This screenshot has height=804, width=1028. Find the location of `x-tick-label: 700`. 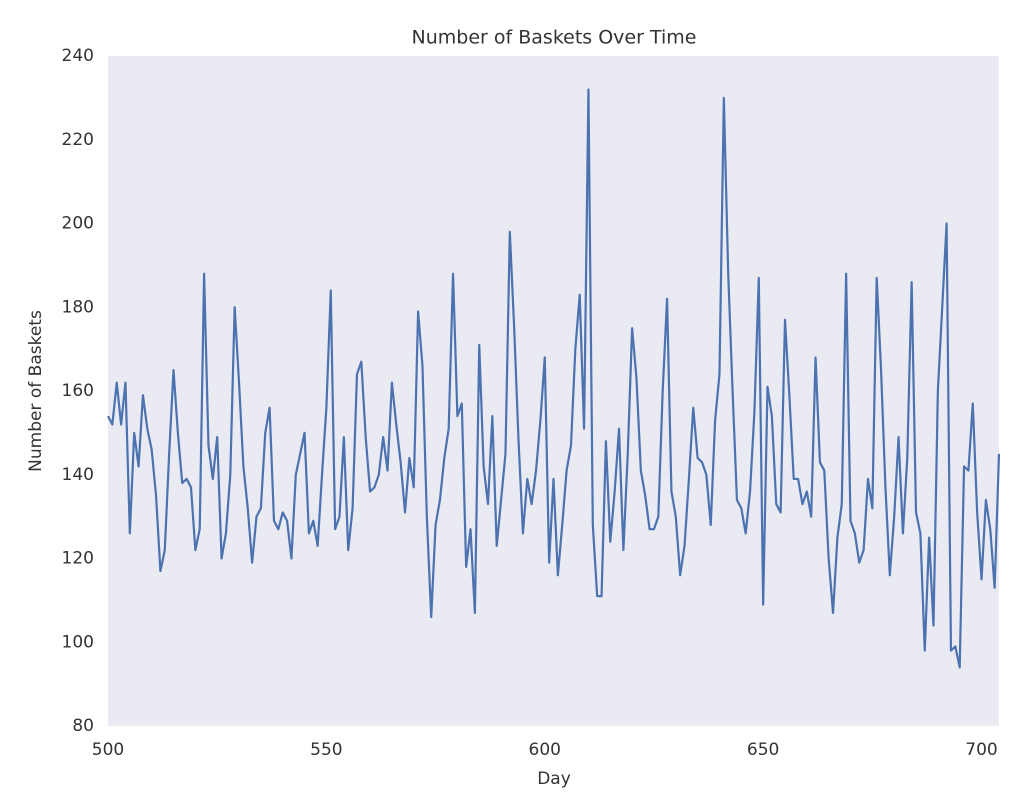

x-tick-label: 700 is located at coordinates (981, 750).